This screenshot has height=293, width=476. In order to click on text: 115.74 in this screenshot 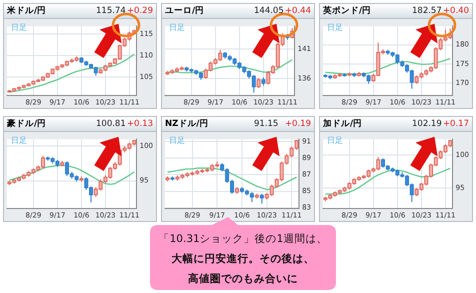, I will do `click(111, 11)`.